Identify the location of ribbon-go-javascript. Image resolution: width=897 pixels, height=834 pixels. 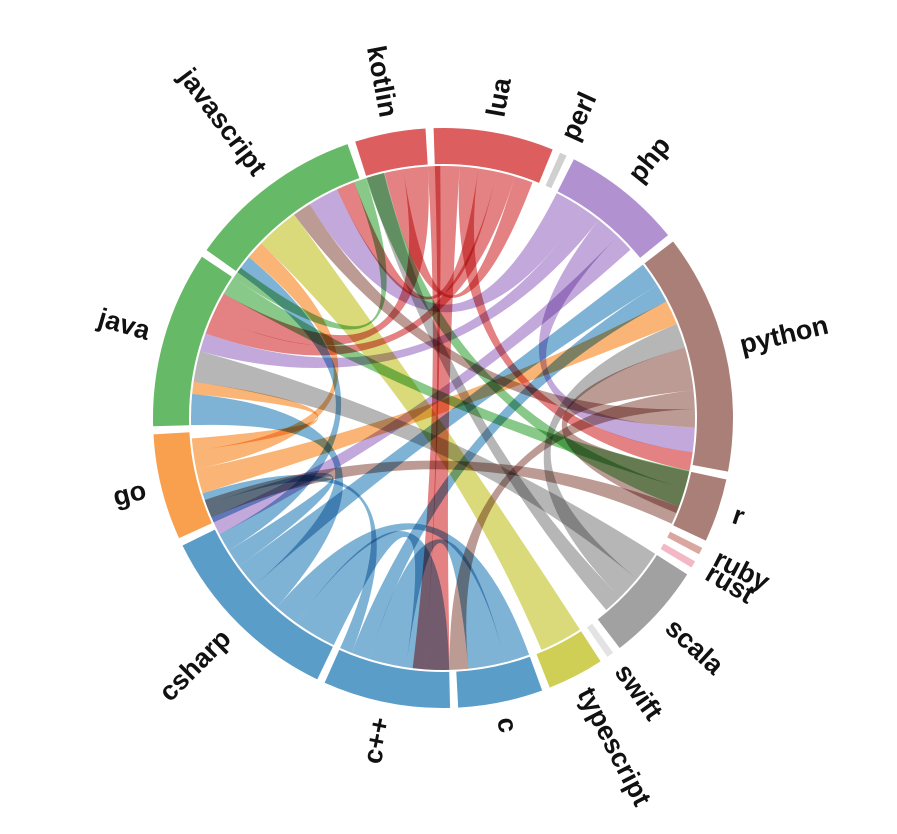
(266, 356).